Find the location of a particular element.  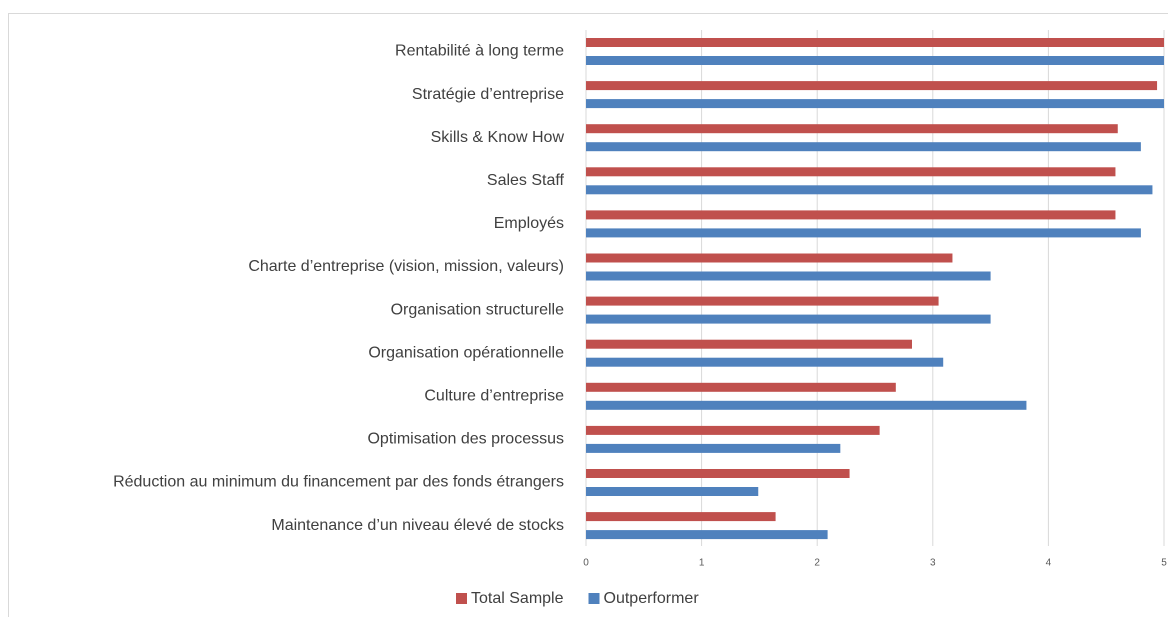

y-tick-label: Maintenance d’un niveau élevé de stocks is located at coordinates (417, 525).